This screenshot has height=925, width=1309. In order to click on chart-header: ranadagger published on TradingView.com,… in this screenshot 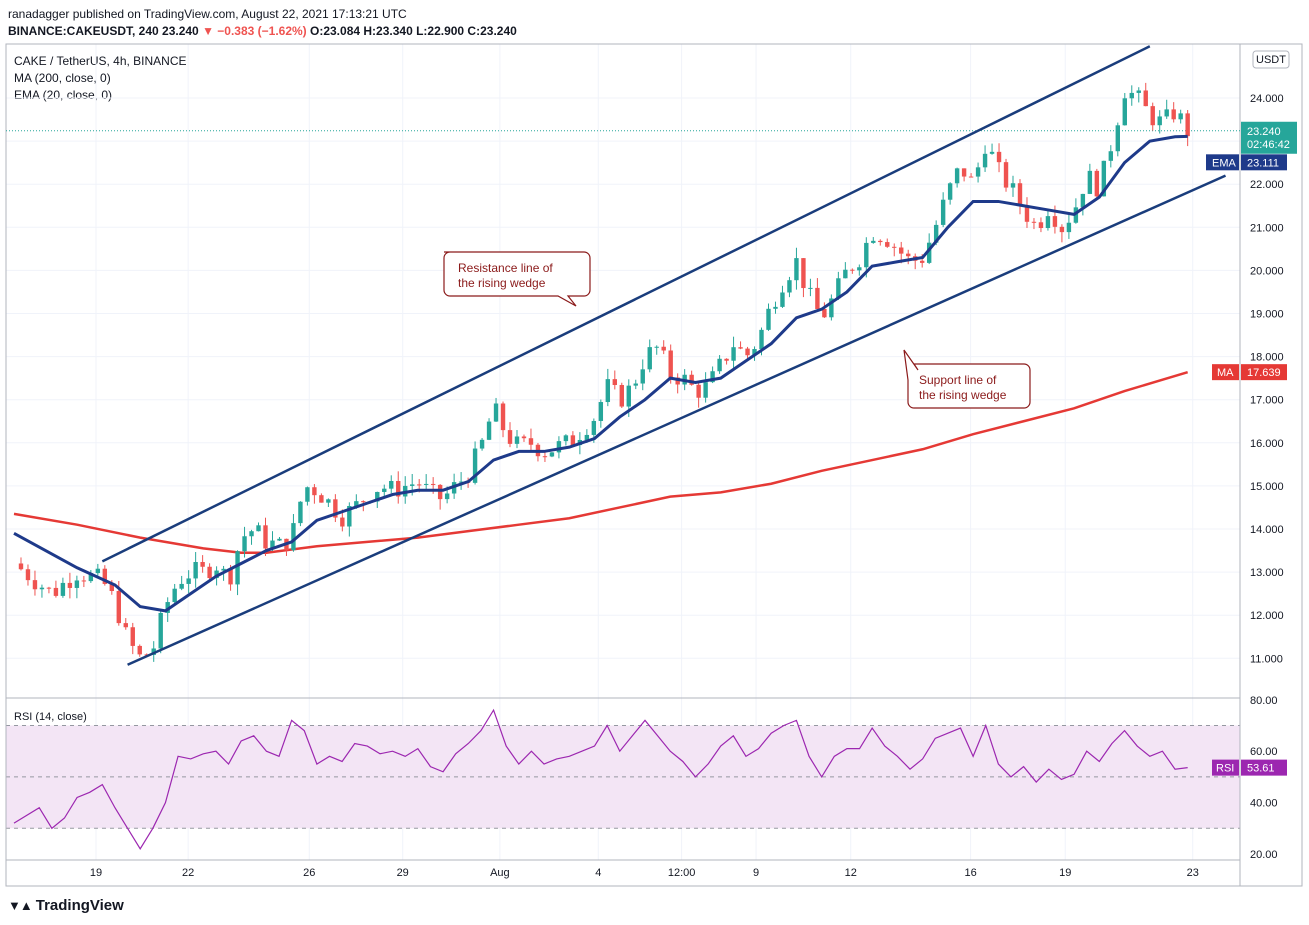, I will do `click(262, 23)`.